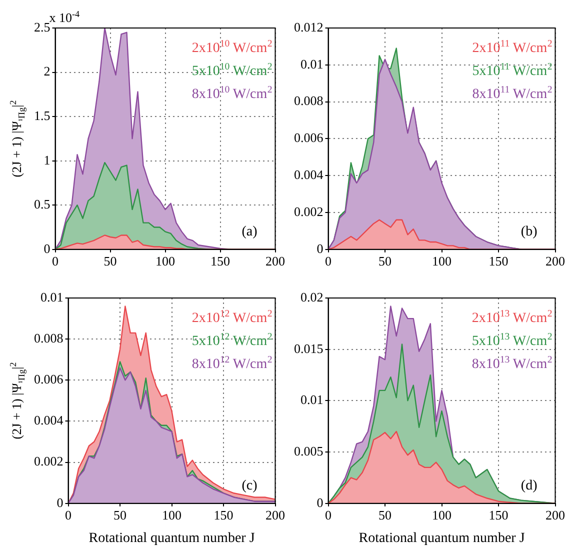  I want to click on annotation: (a), so click(250, 232).